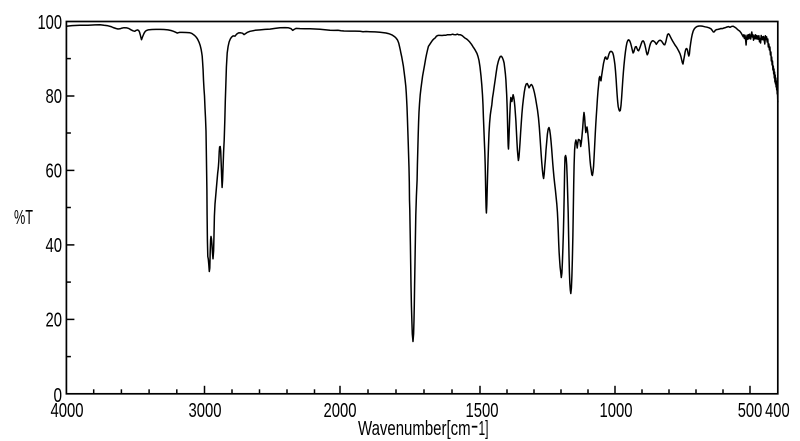 This screenshot has width=800, height=441. Describe the element at coordinates (616, 411) in the screenshot. I see `svg-text: 1000` at that location.